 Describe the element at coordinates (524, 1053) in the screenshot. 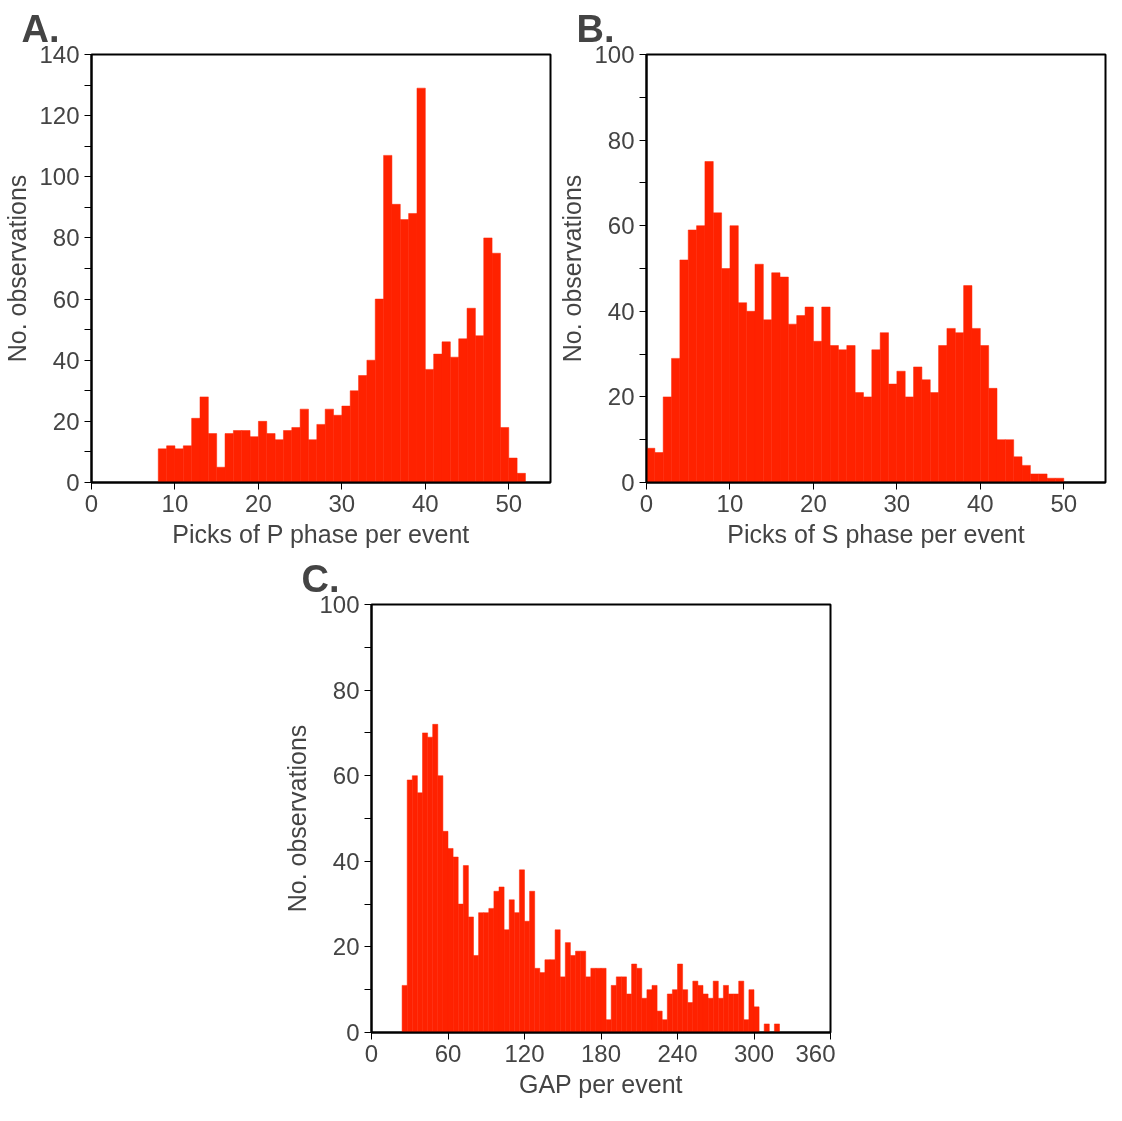

I see `x-tick-label: 120` at that location.